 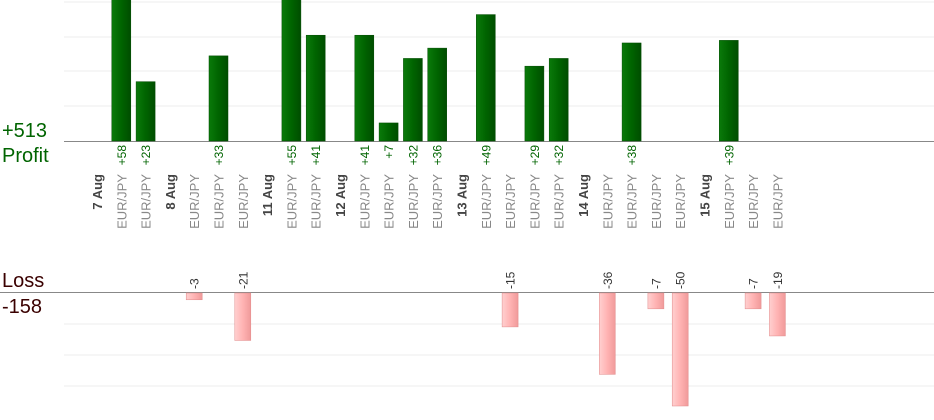 What do you see at coordinates (608, 280) in the screenshot?
I see `loss-value-label: -36` at bounding box center [608, 280].